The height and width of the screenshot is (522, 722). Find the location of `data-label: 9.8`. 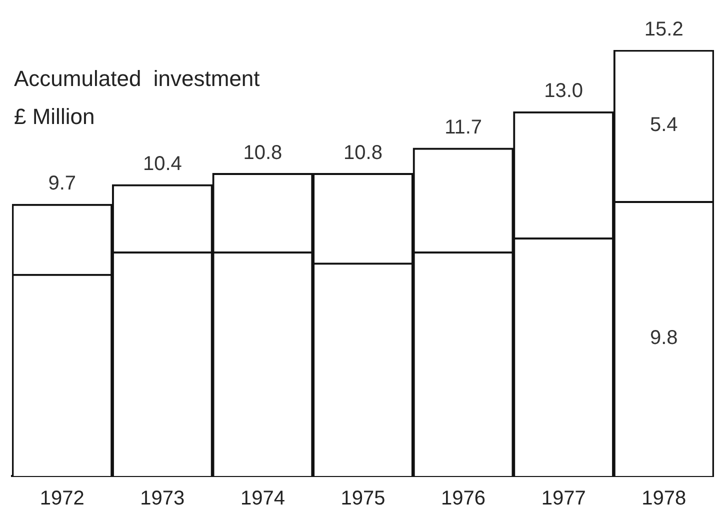

data-label: 9.8 is located at coordinates (664, 338).